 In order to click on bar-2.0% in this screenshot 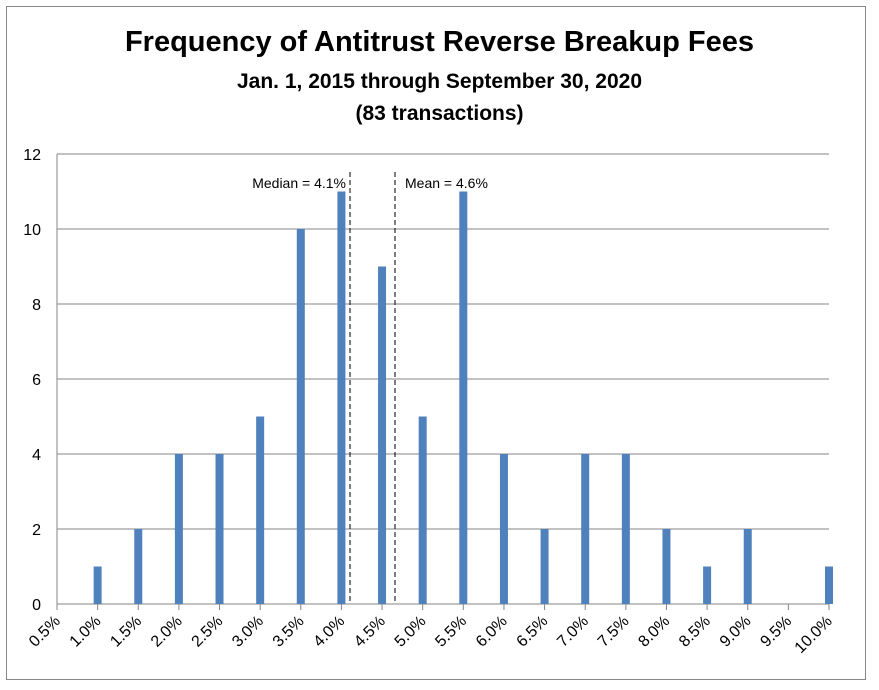, I will do `click(178, 529)`.